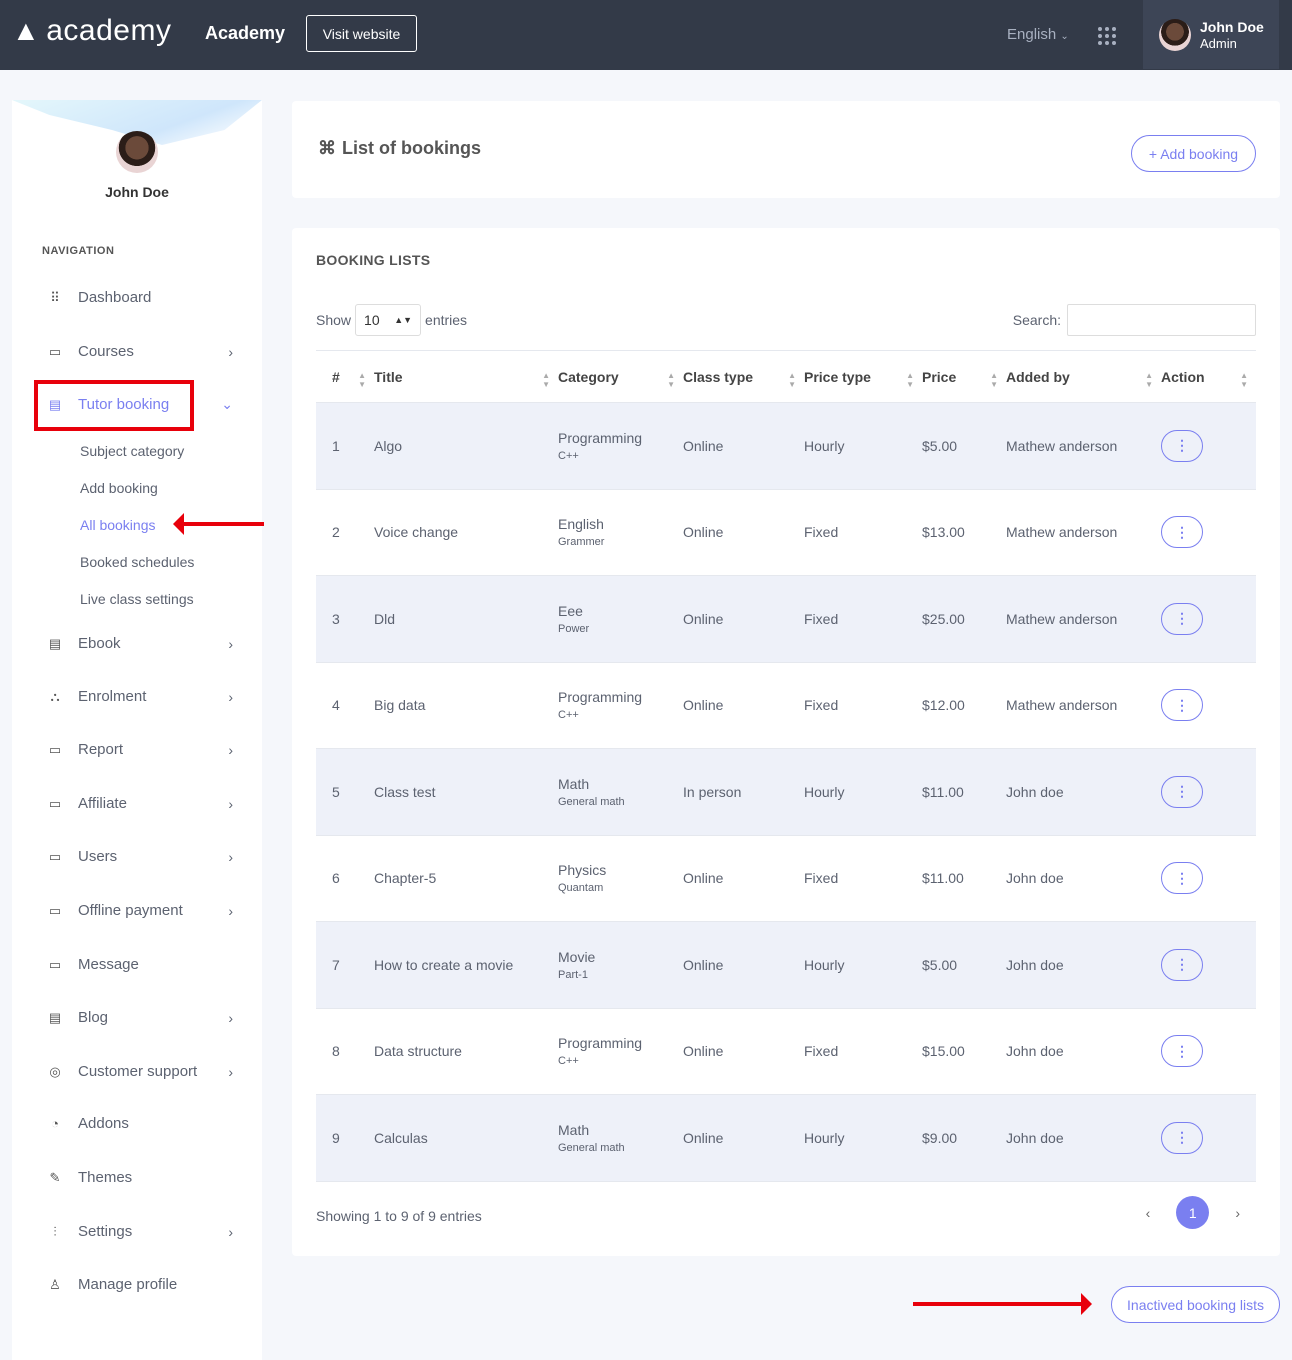  Describe the element at coordinates (93, 964) in the screenshot. I see `sidebar-item-message: ▭ Message` at that location.